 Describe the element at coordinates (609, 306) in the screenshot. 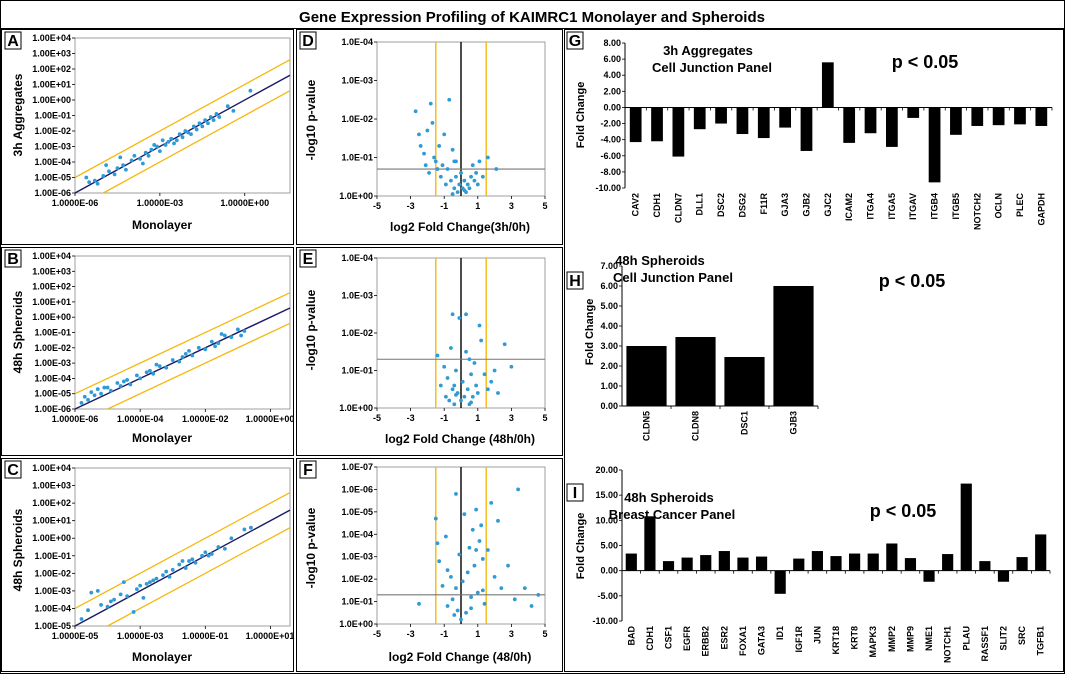

I see `y-tick-label: 5.00` at that location.